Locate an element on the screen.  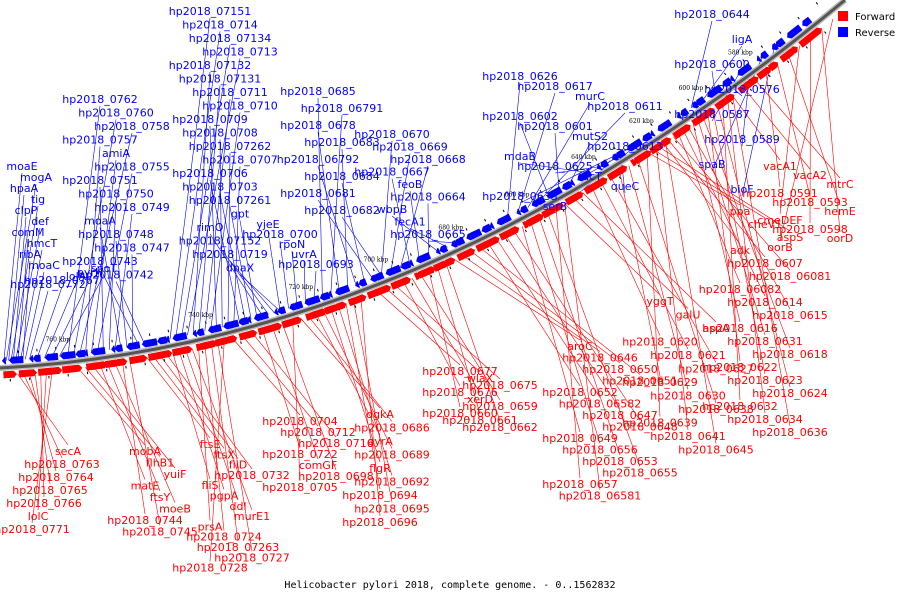
reverse-gene-label: yjeE is located at coordinates (267, 224).